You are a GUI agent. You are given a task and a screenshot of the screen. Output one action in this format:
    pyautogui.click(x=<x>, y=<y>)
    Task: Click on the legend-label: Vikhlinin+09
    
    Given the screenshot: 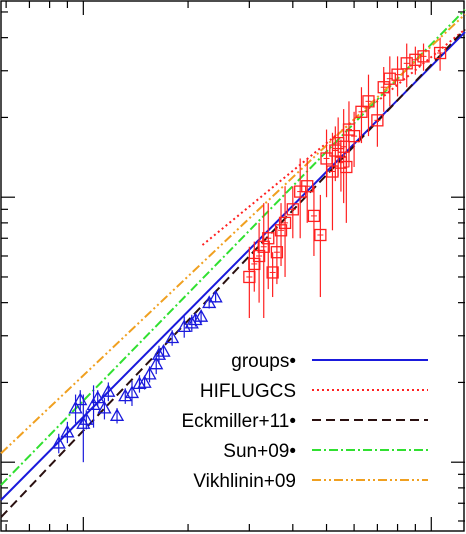 What is the action you would take?
    pyautogui.click(x=244, y=481)
    